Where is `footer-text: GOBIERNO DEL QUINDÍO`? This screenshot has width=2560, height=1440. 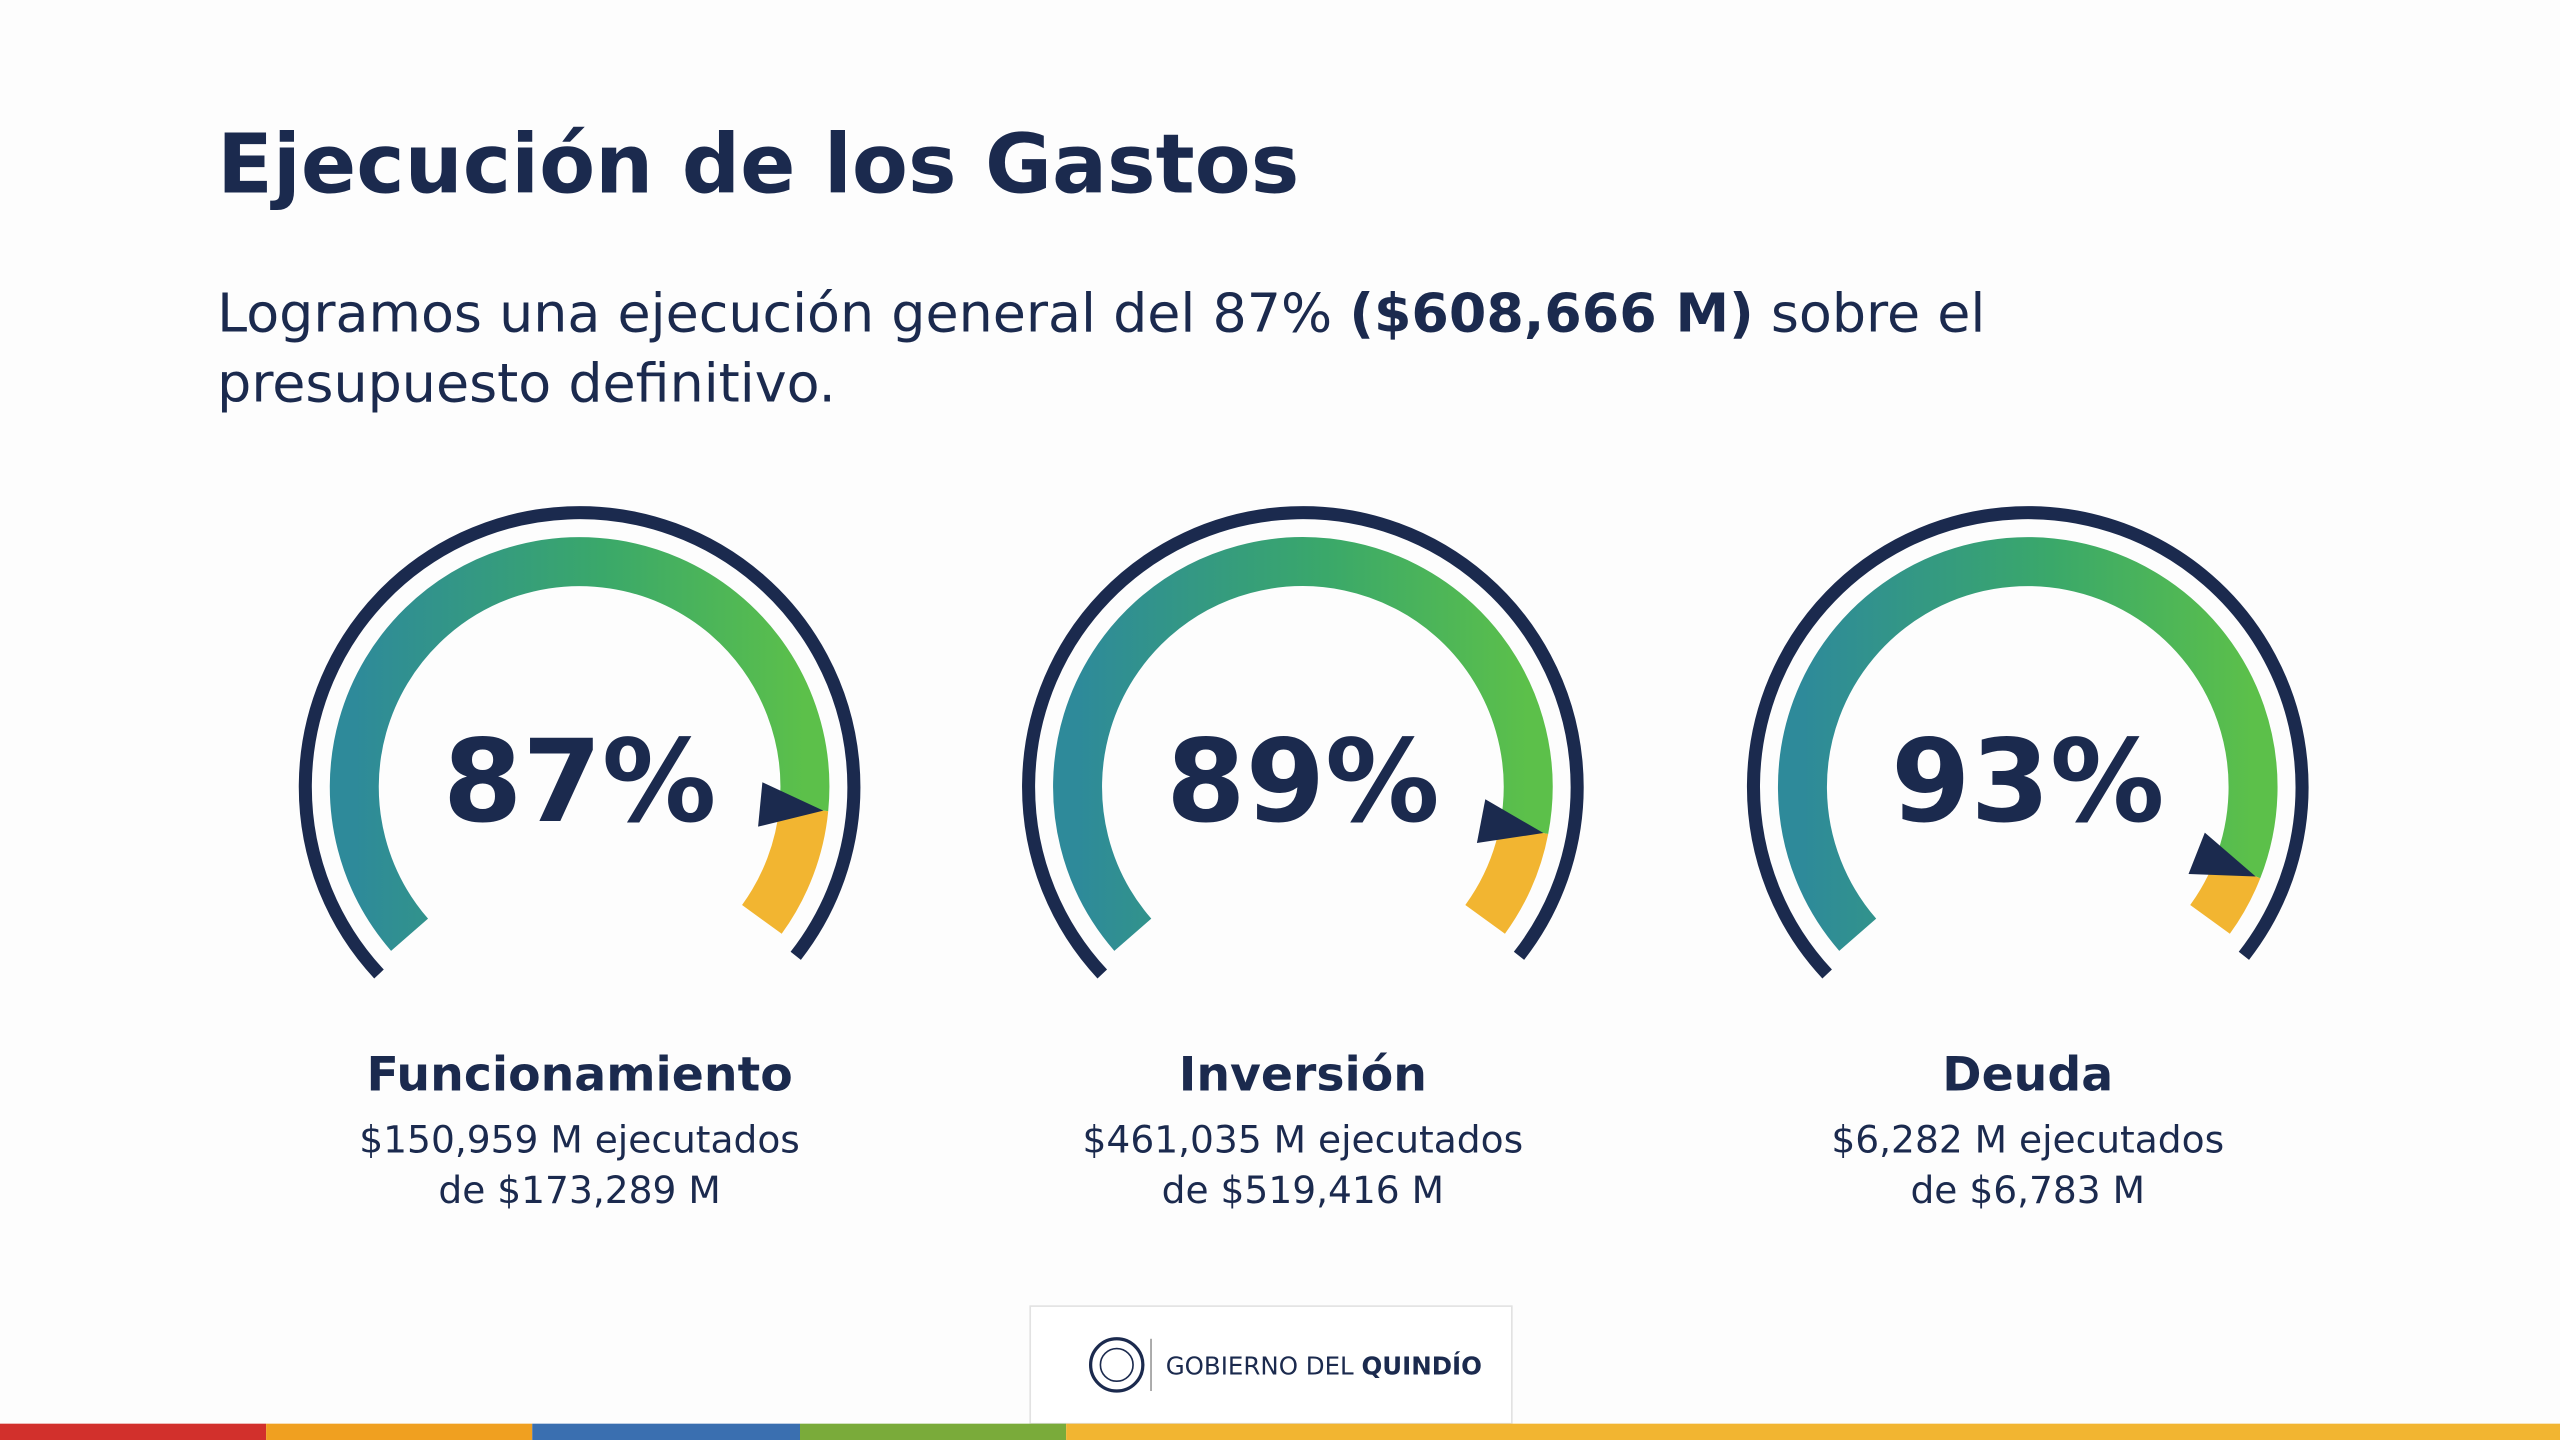
footer-text: GOBIERNO DEL QUINDÍO is located at coordinates (1324, 1366).